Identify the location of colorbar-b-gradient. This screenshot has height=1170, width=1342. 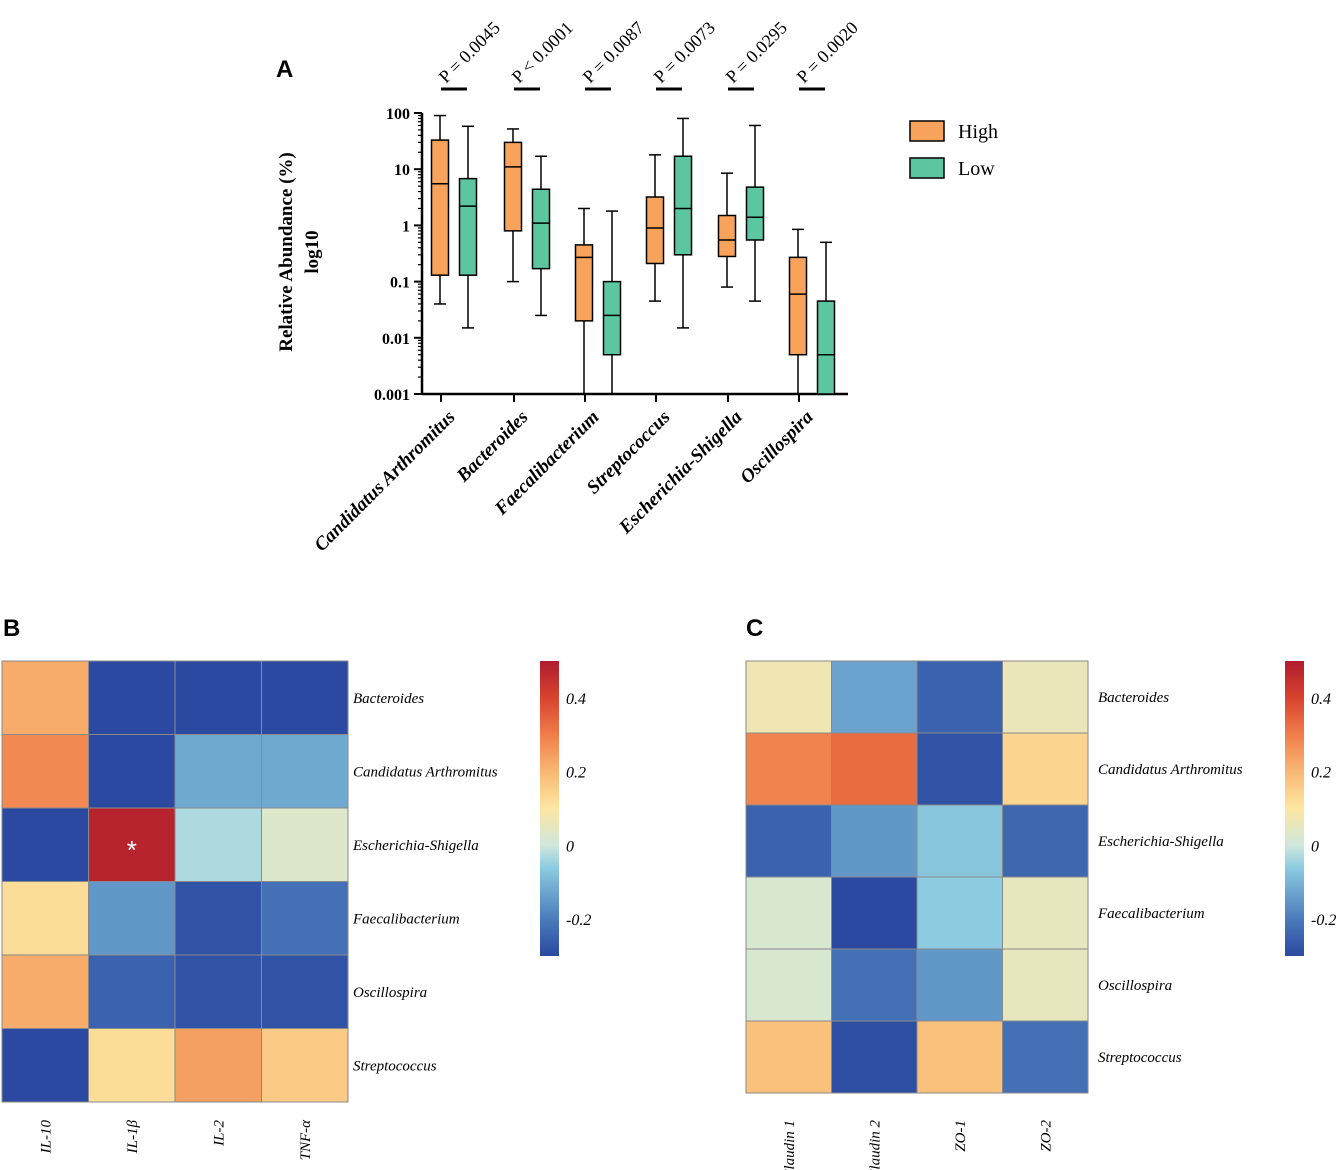
(549, 808).